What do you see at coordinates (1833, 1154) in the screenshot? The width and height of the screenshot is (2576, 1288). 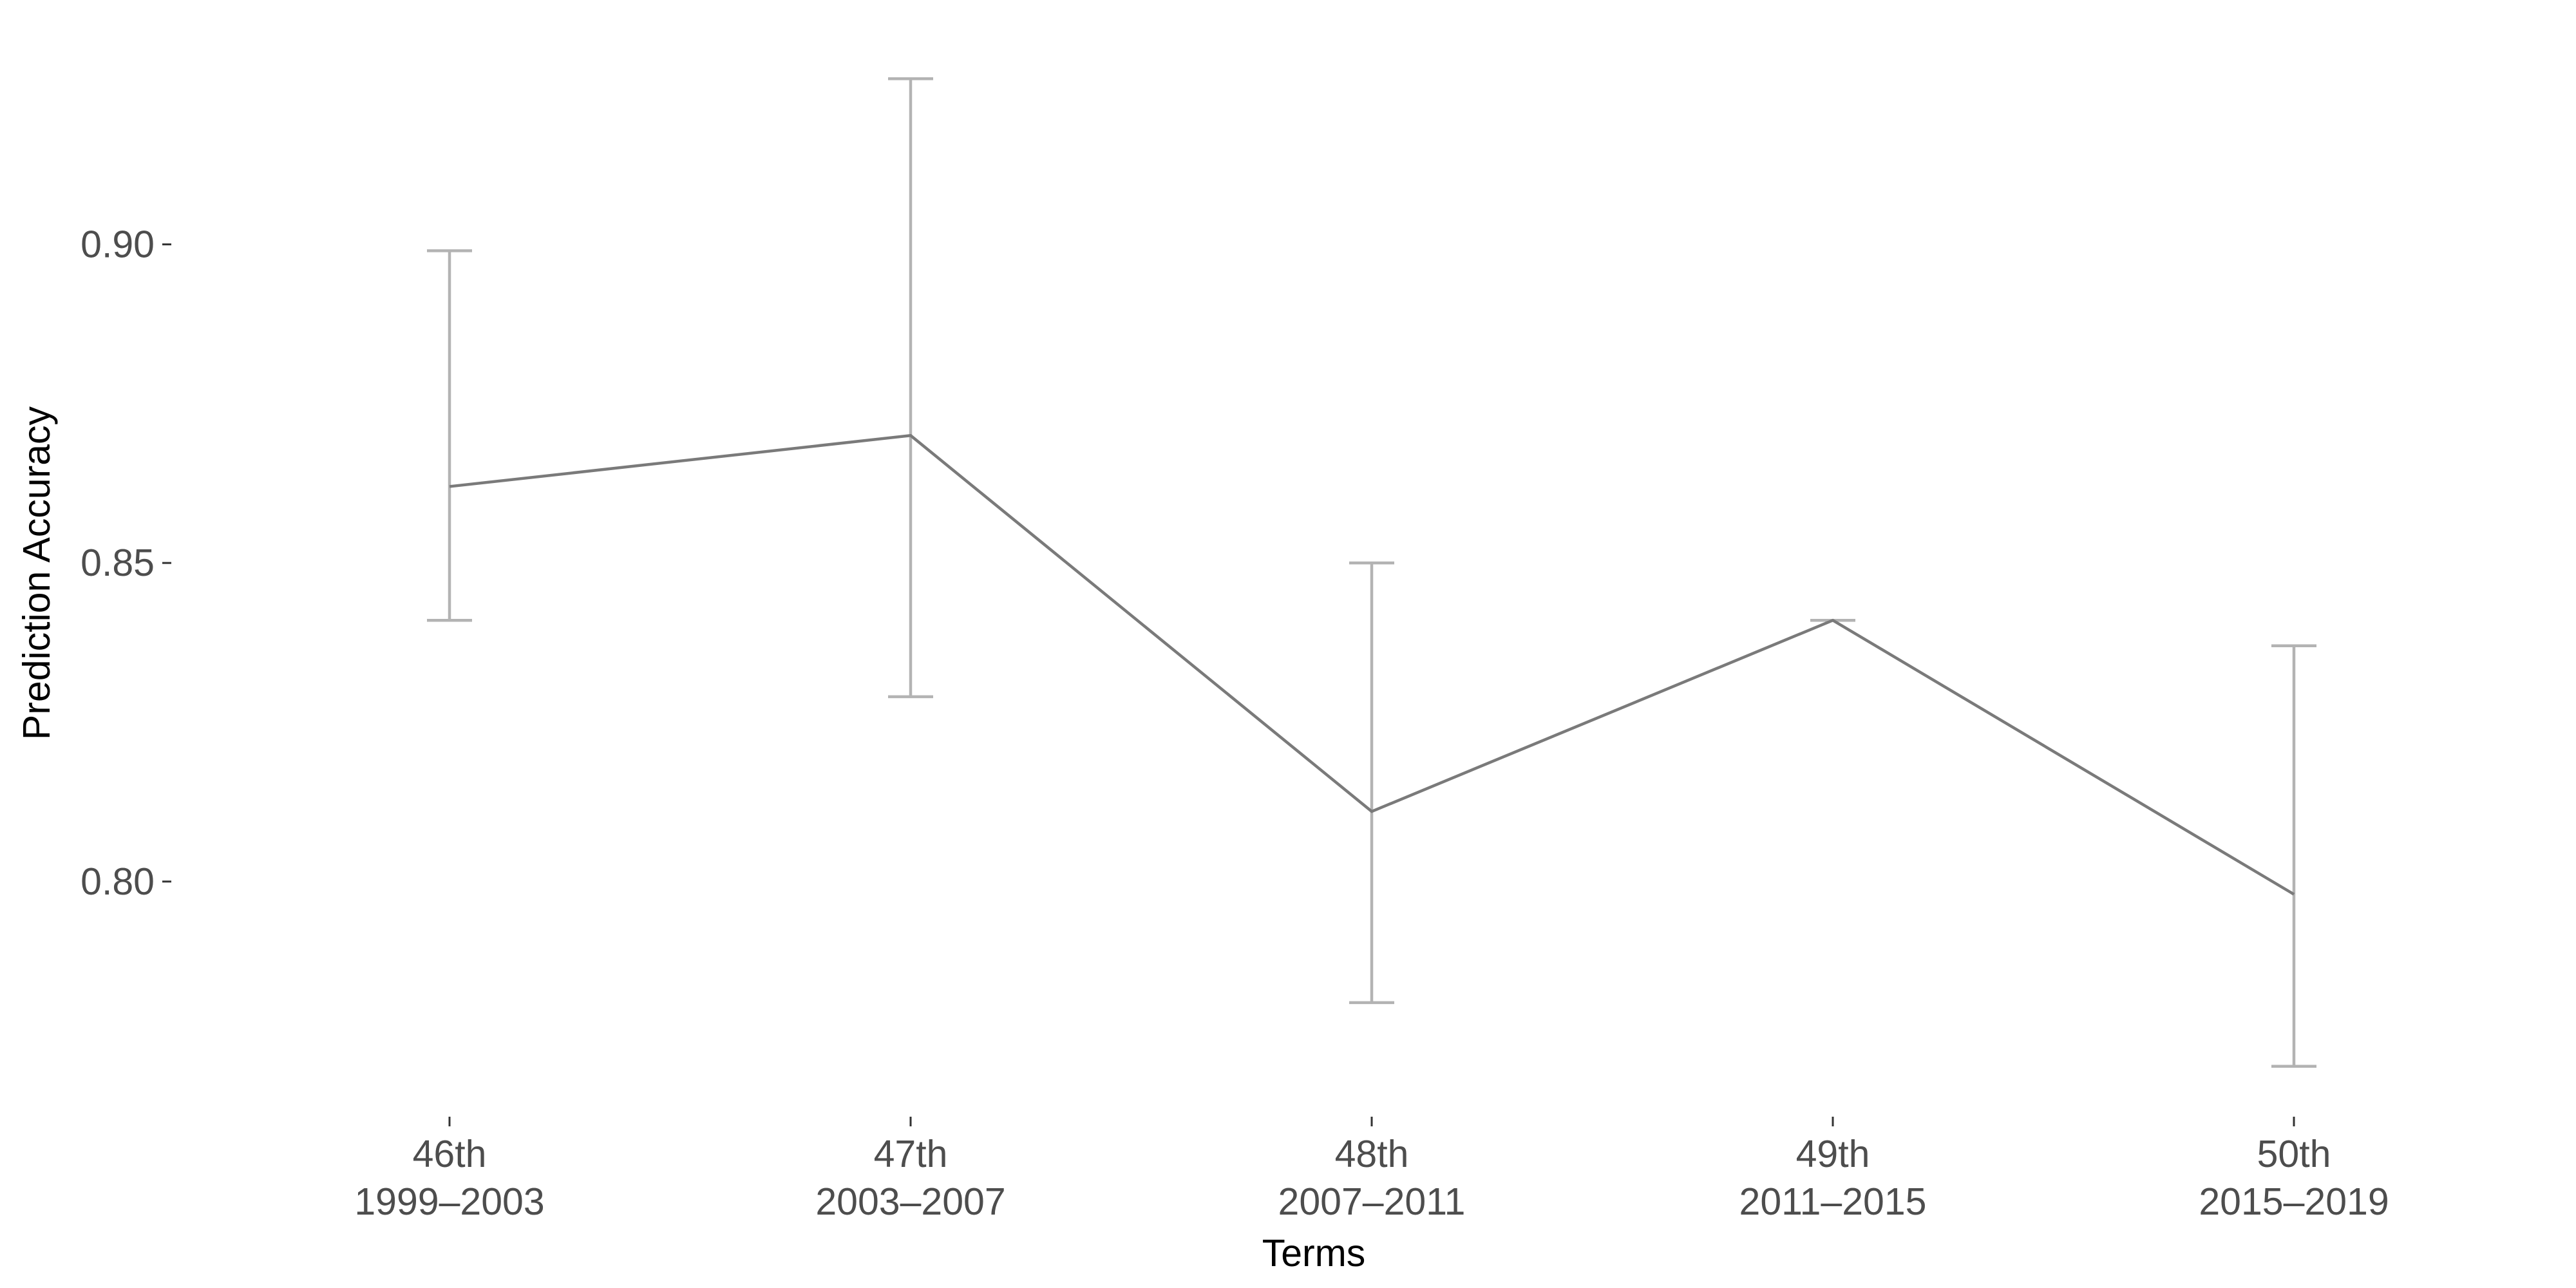 I see `x-tick-label-term: 49th` at bounding box center [1833, 1154].